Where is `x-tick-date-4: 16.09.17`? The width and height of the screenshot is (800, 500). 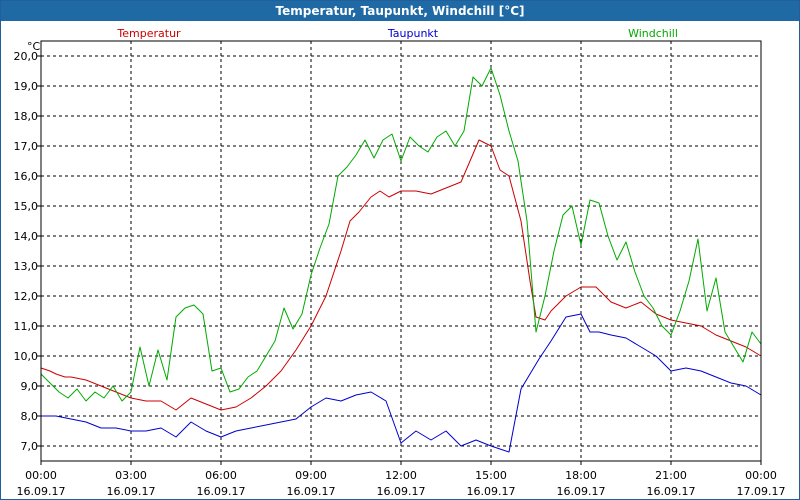
x-tick-date-4: 16.09.17 is located at coordinates (401, 491).